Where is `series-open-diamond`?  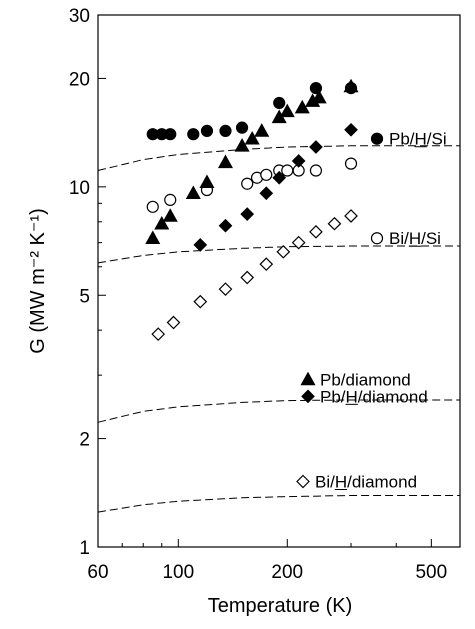 series-open-diamond is located at coordinates (254, 275).